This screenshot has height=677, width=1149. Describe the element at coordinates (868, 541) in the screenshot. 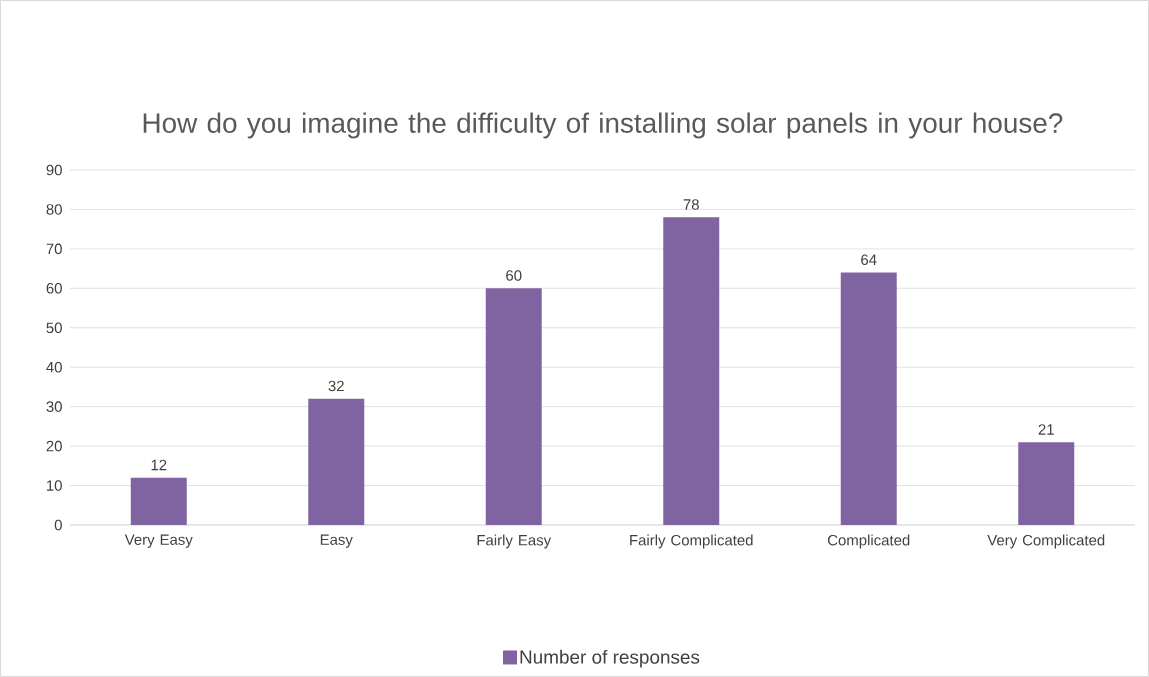

I see `x-tick-label: Complicated` at that location.